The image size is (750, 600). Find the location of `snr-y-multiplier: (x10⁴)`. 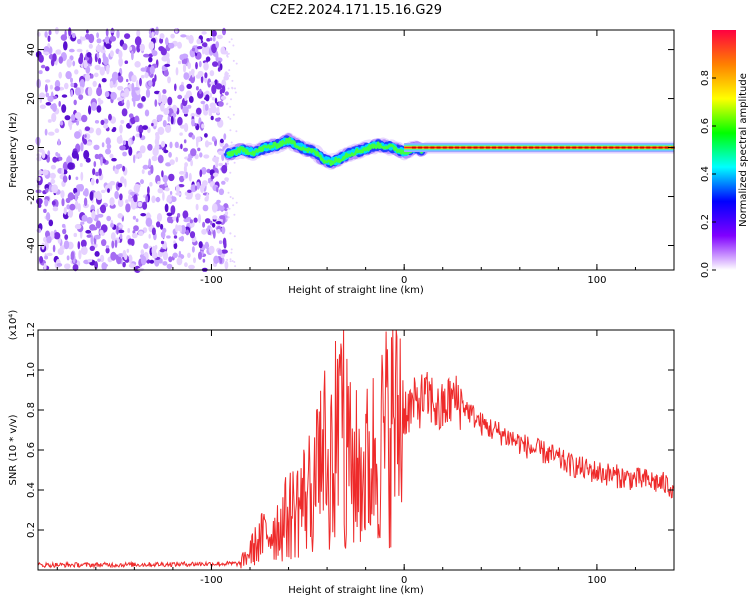

snr-y-multiplier: (x10⁴) is located at coordinates (13, 325).